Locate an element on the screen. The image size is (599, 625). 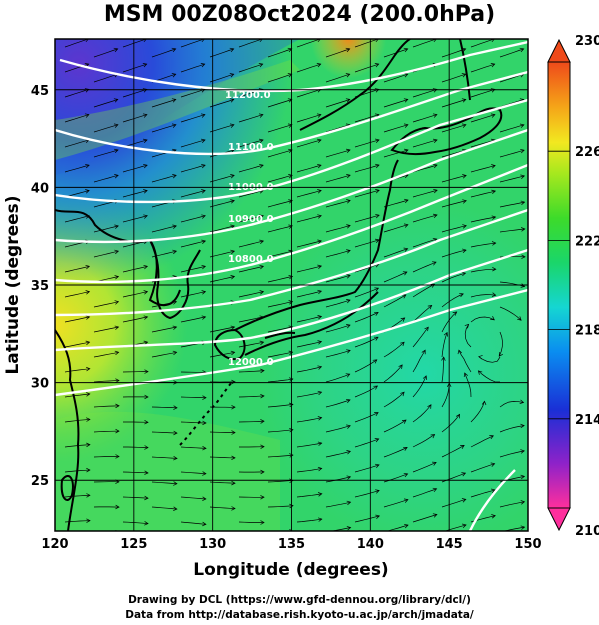
coast-hokkaido is located at coordinates (446, 131).